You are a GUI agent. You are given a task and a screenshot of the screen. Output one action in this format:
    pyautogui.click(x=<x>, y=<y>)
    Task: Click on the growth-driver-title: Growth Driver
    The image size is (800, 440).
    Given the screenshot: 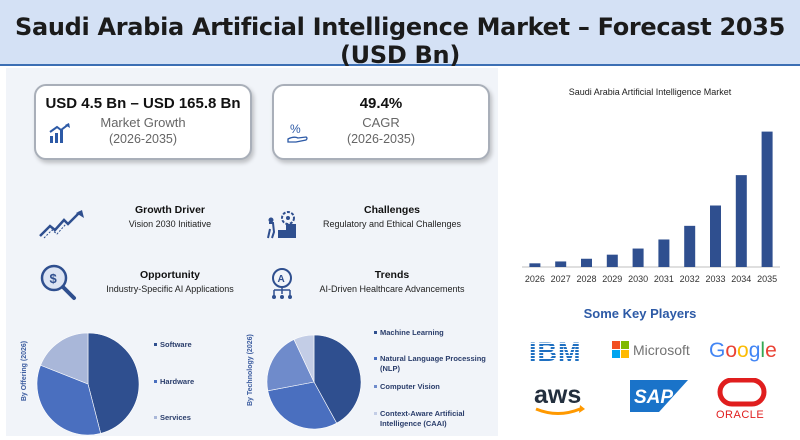 What is the action you would take?
    pyautogui.click(x=169, y=210)
    